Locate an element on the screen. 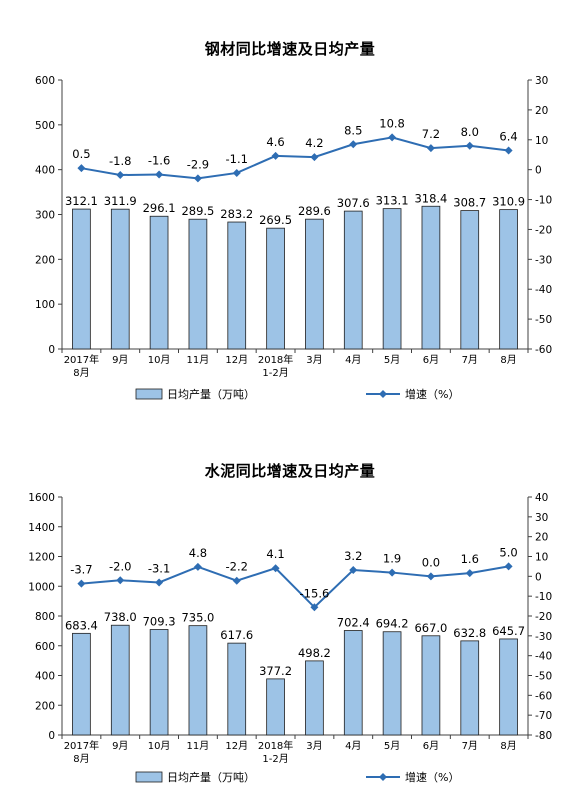 This screenshot has width=580, height=810. steel-growth-value-label: 7.2 is located at coordinates (431, 134).